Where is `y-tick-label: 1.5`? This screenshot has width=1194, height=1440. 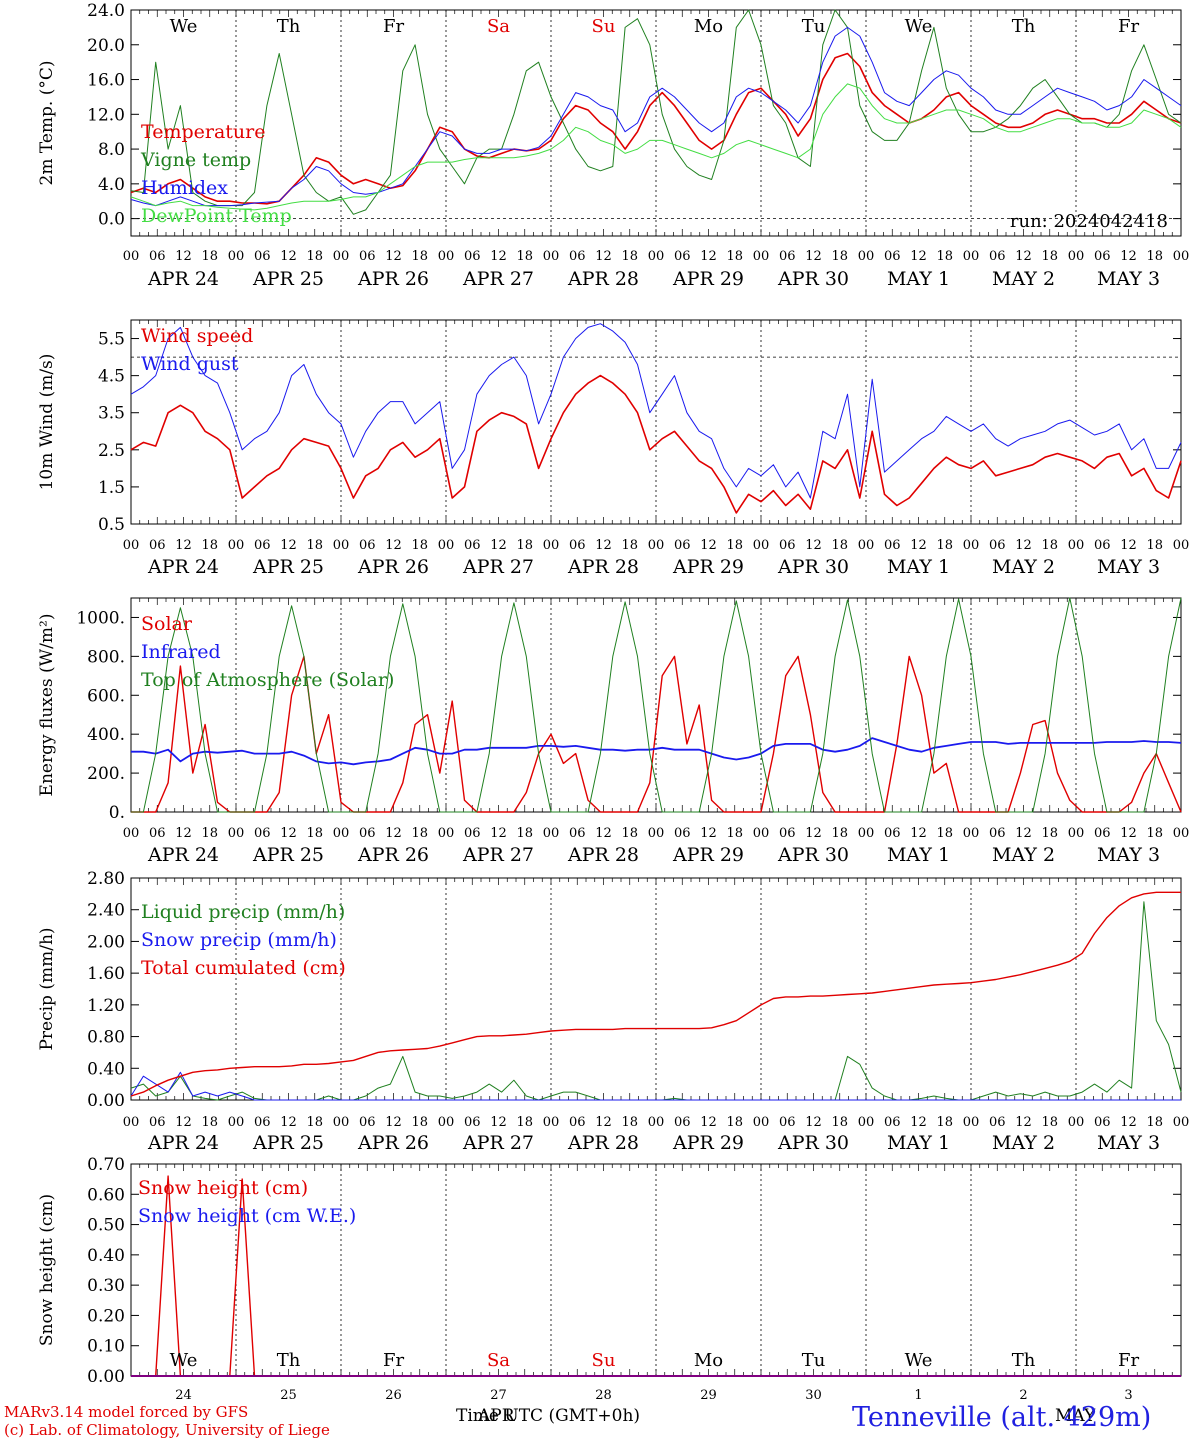 y-tick-label: 1.5 is located at coordinates (111, 488).